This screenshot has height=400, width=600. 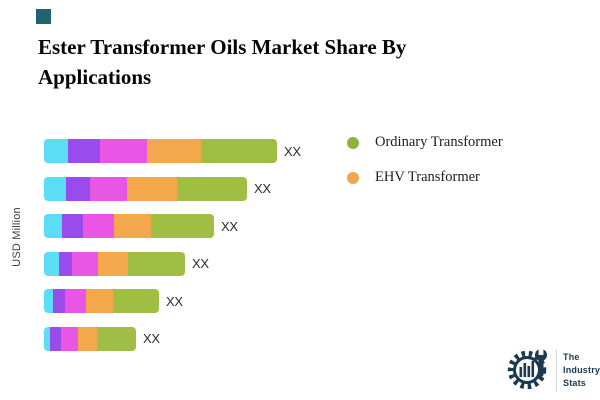 I want to click on logo-text-line2: Industry, so click(x=581, y=370).